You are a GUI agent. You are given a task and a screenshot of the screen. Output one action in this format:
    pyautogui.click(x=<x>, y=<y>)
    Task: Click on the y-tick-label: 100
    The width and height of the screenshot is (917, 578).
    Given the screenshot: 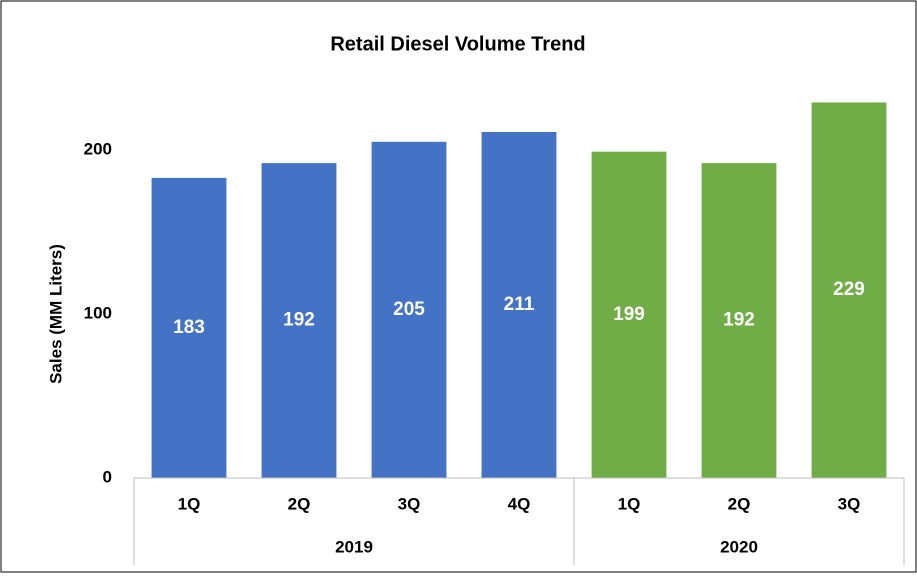 What is the action you would take?
    pyautogui.click(x=98, y=312)
    